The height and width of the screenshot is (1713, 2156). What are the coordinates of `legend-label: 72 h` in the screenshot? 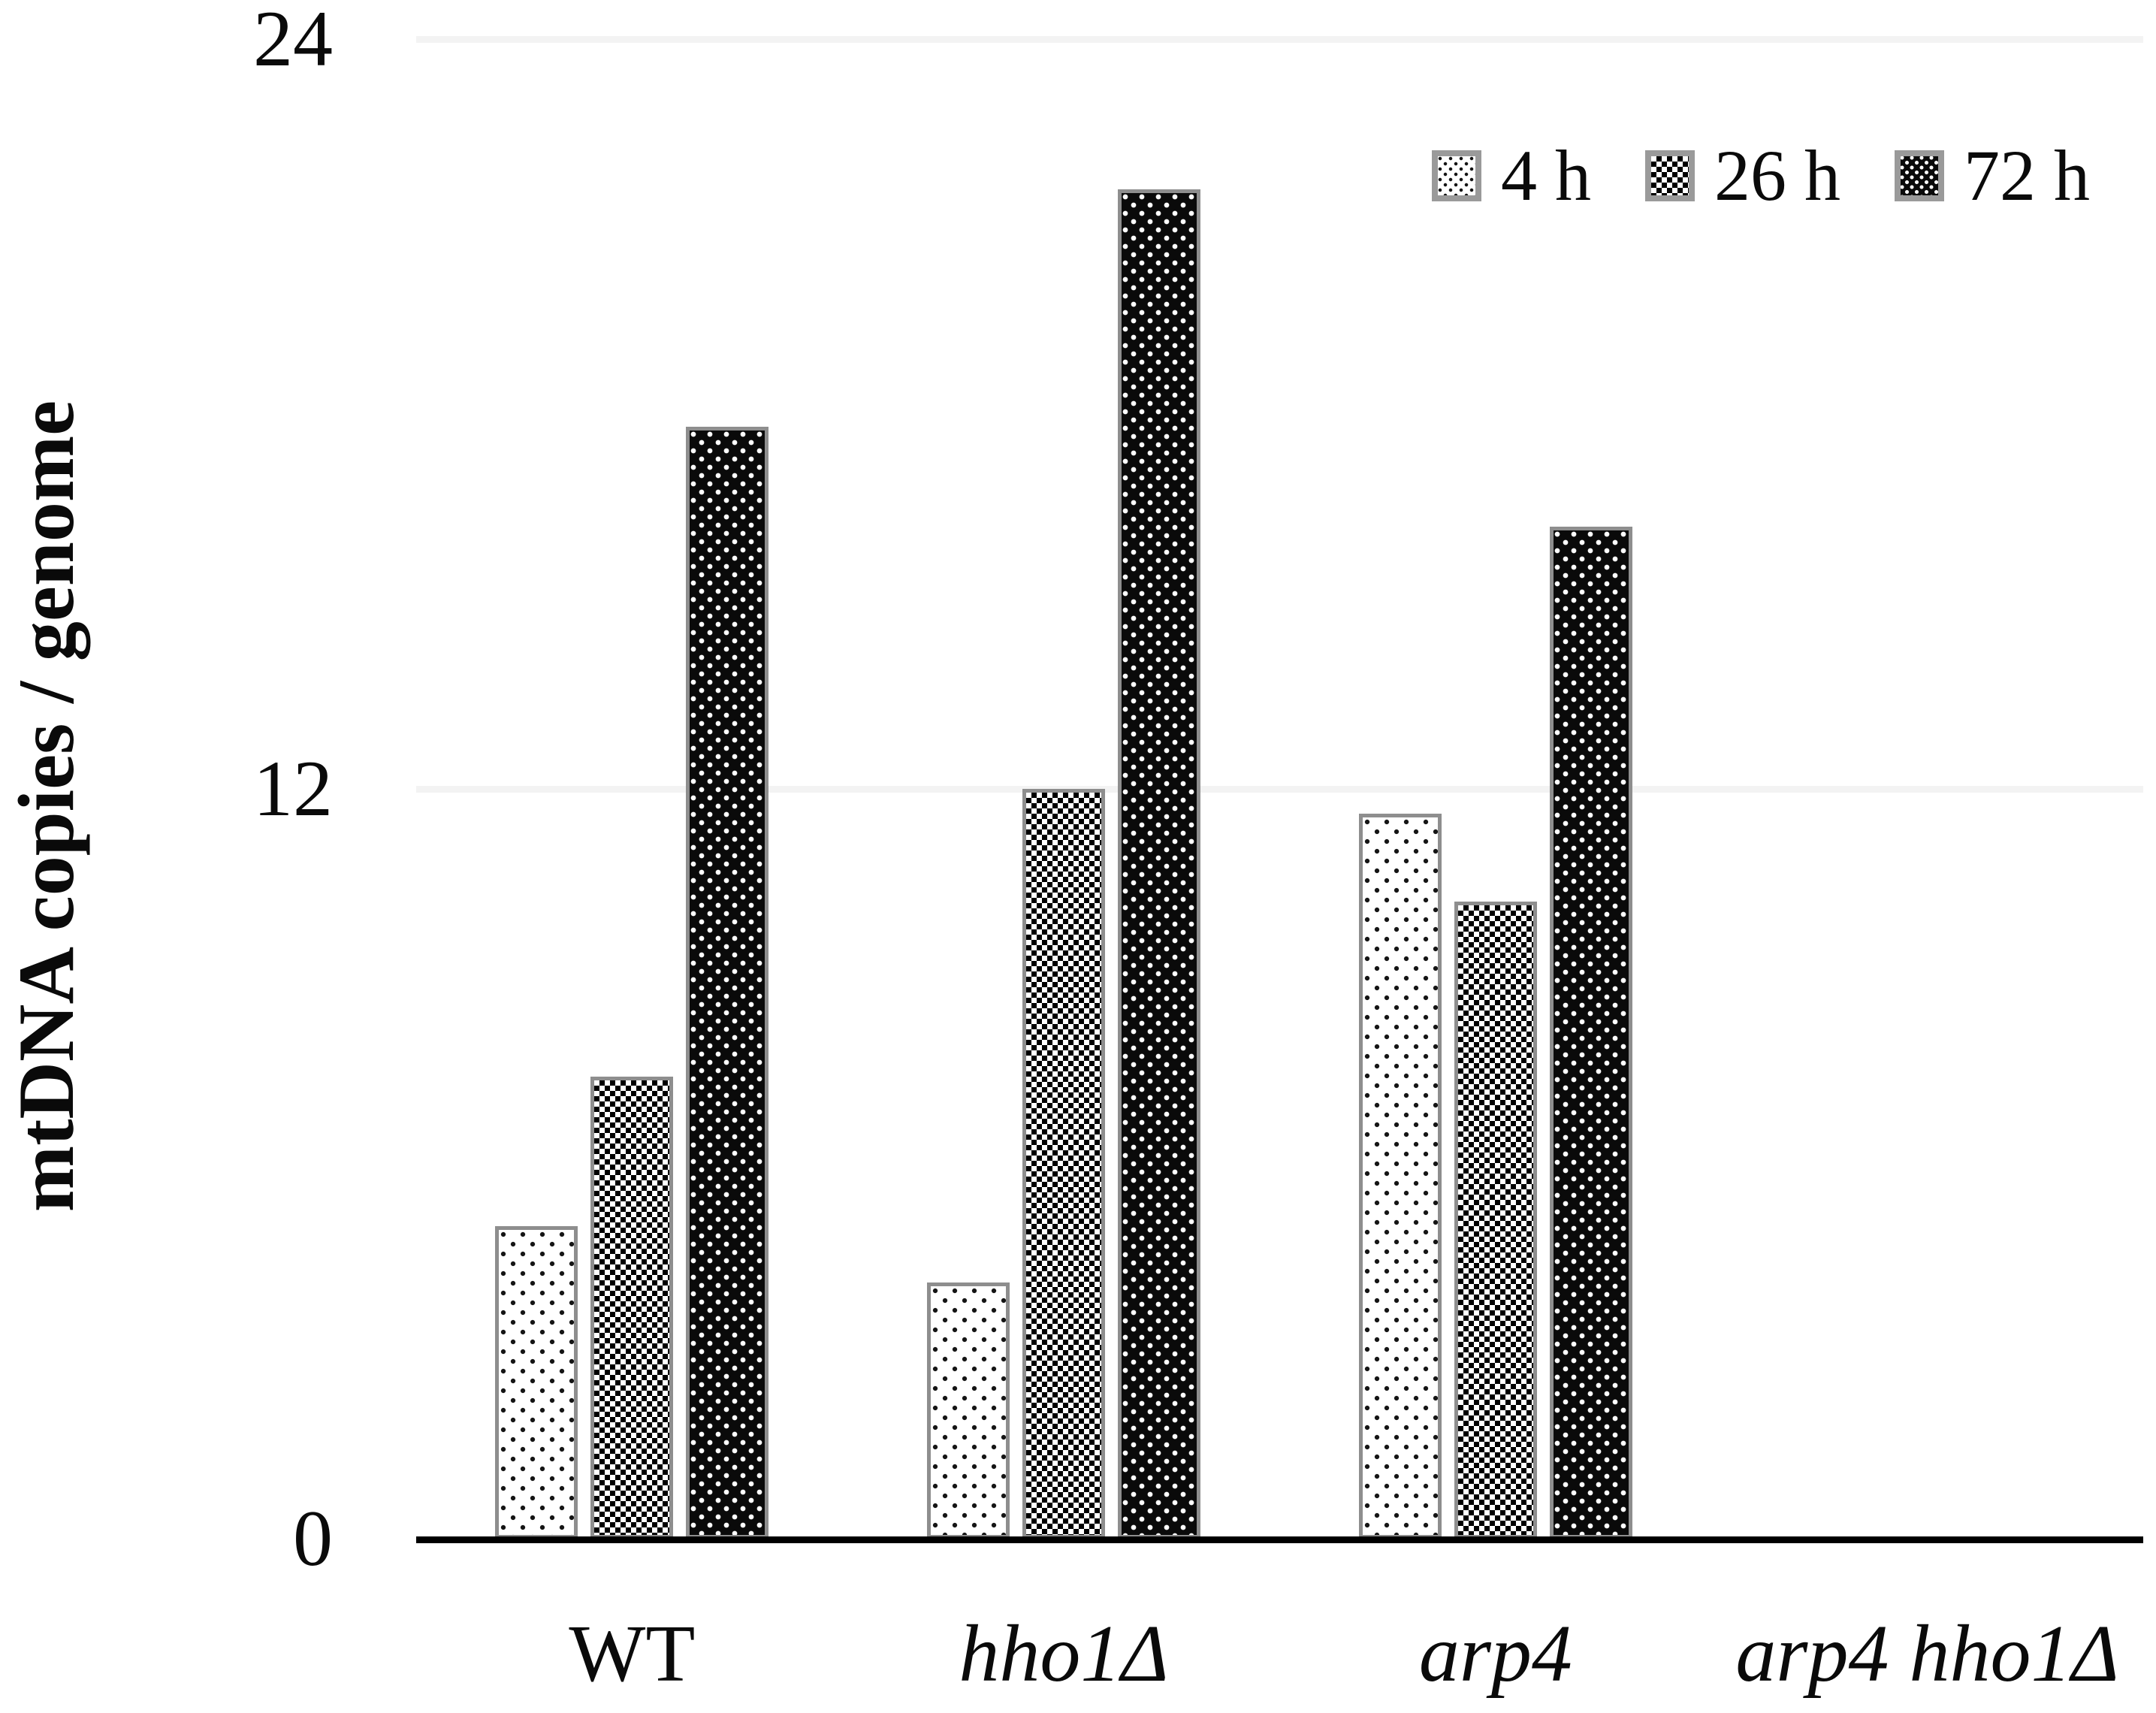 It's located at (2027, 175).